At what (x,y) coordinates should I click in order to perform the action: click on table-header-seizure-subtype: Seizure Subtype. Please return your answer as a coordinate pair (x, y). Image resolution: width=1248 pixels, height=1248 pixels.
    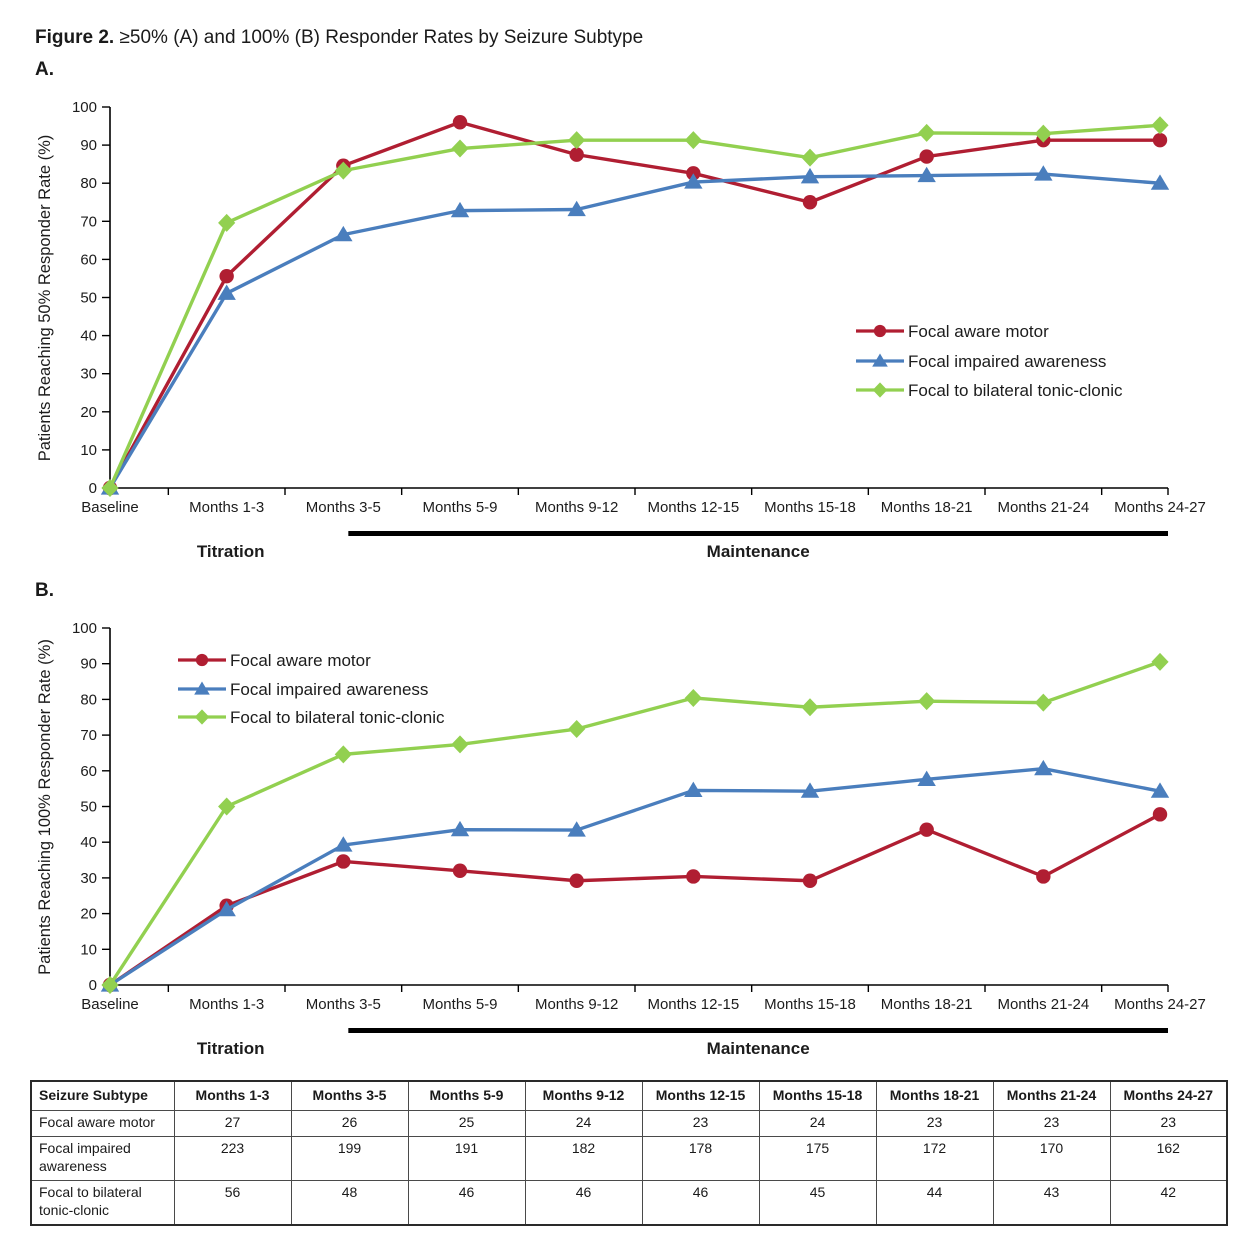
    Looking at the image, I should click on (102, 1095).